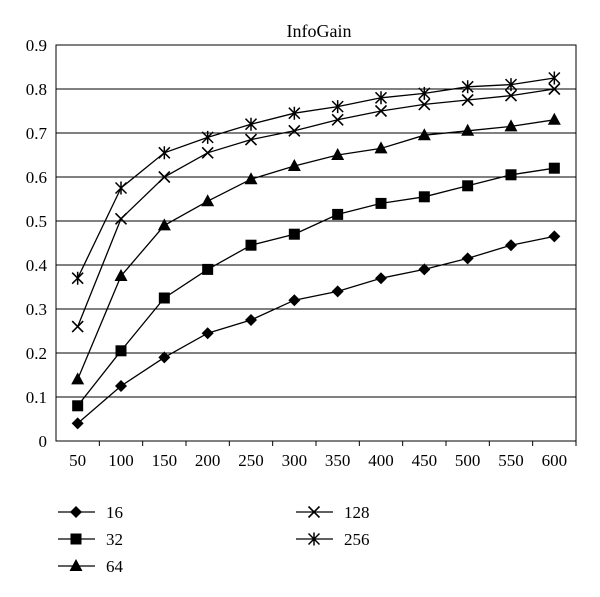  Describe the element at coordinates (36, 397) in the screenshot. I see `y-tick-label: 0.1` at that location.